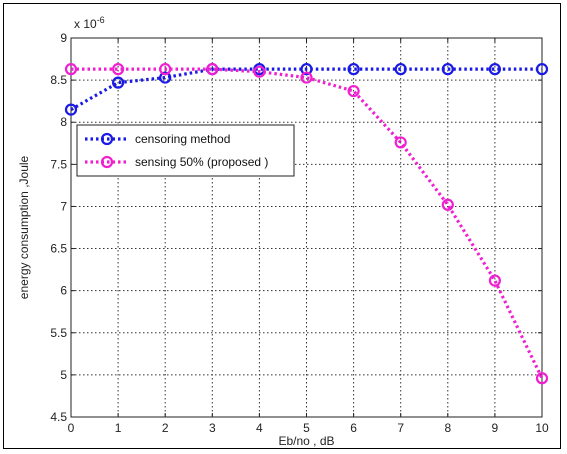 This screenshot has width=567, height=454. I want to click on x-tick-label: 2, so click(165, 428).